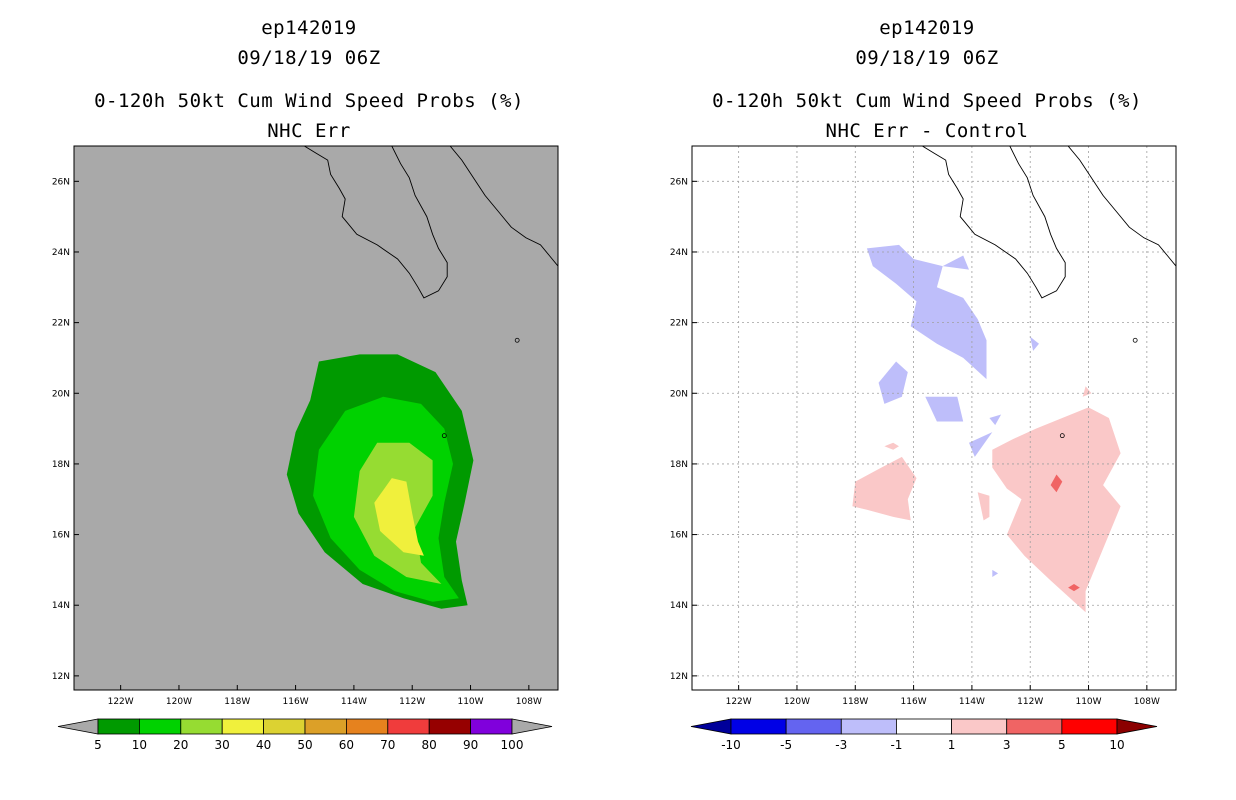  Describe the element at coordinates (1007, 745) in the screenshot. I see `right-colorbar-label-5: 3` at that location.